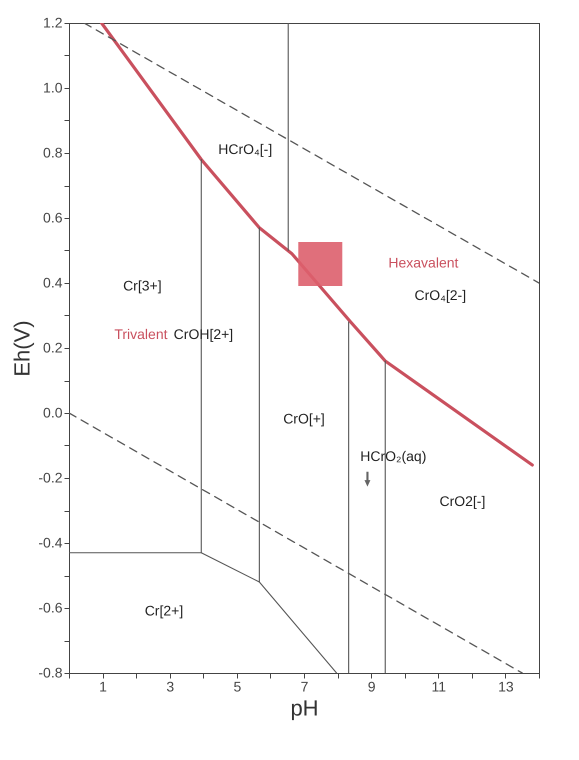 This screenshot has width=579, height=760. Describe the element at coordinates (304, 686) in the screenshot. I see `x-tick-label: 7` at that location.